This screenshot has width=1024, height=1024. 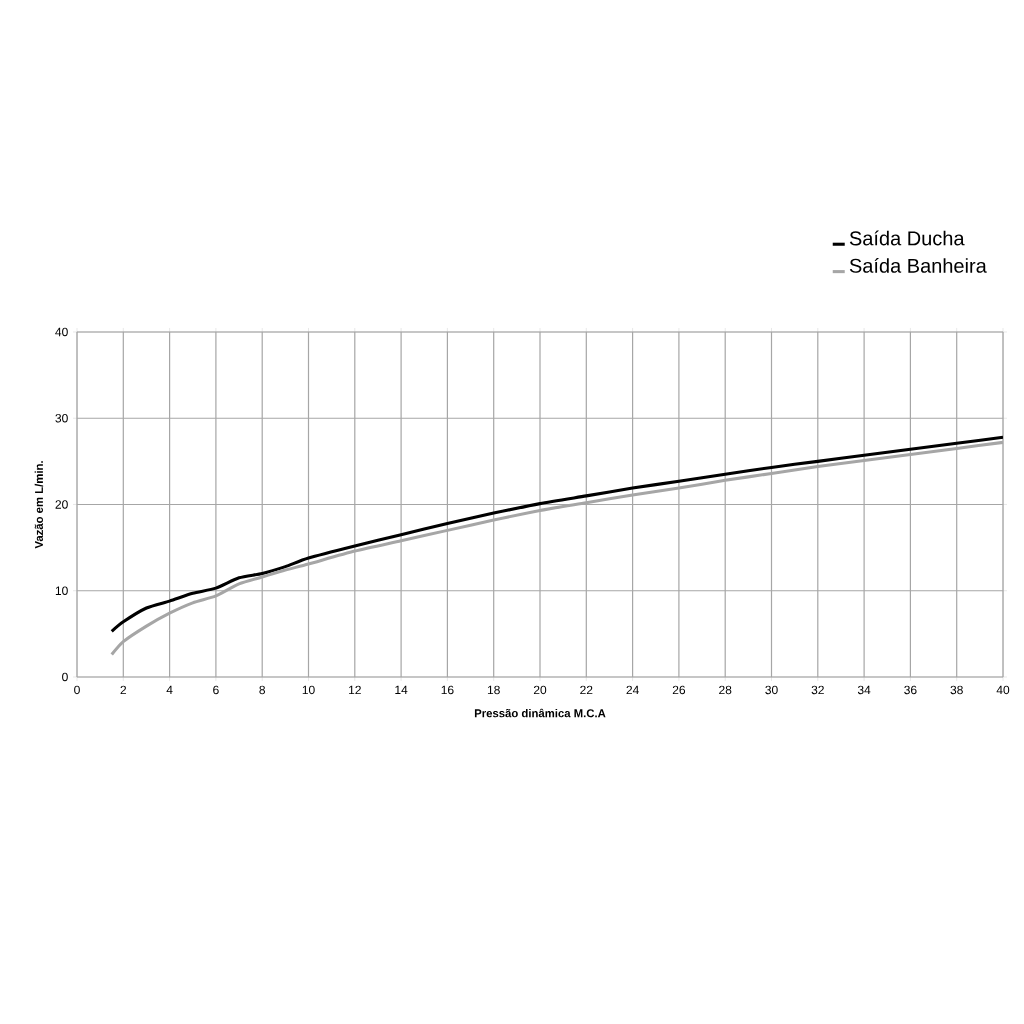 I want to click on x-tick-label: 38, so click(x=956, y=690).